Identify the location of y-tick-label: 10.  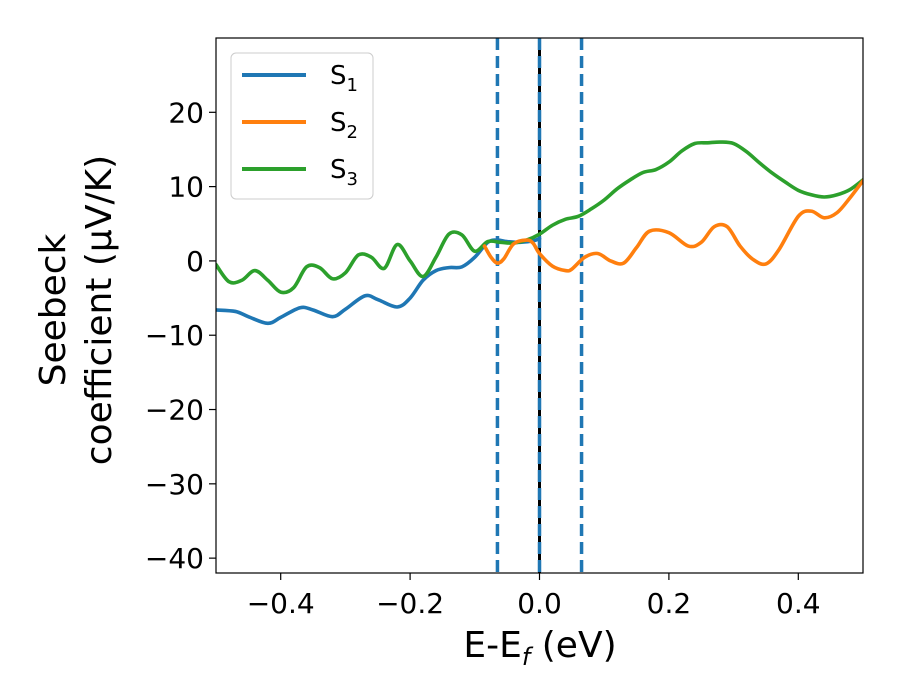
(186, 187).